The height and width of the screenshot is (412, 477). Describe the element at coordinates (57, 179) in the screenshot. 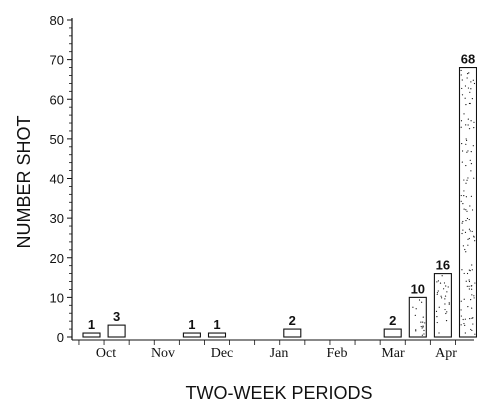

I see `y-tick-label: 40` at that location.